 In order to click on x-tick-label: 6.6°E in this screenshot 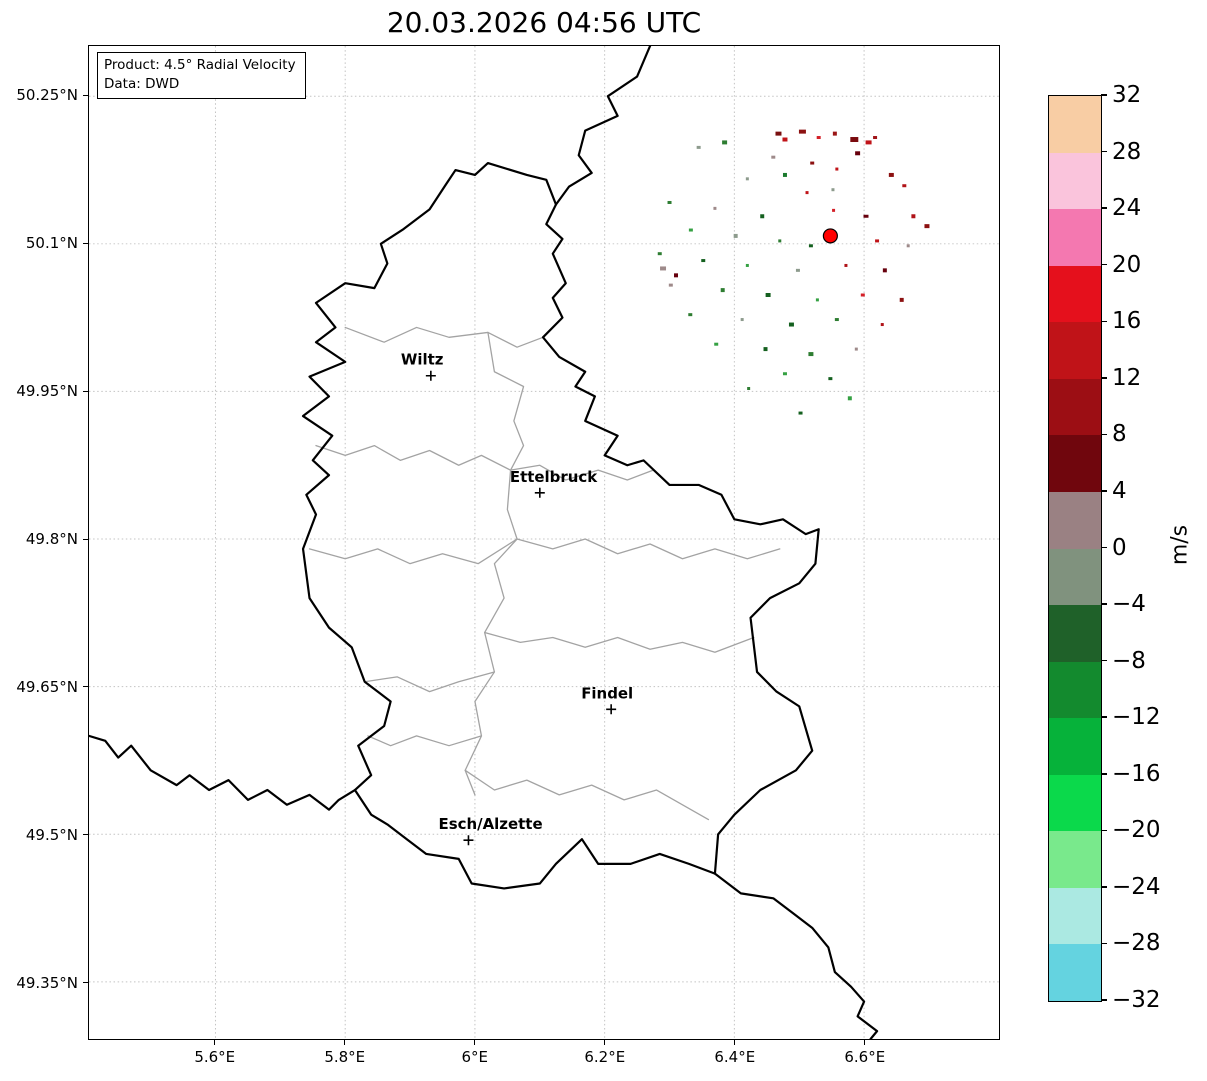, I will do `click(865, 1057)`.